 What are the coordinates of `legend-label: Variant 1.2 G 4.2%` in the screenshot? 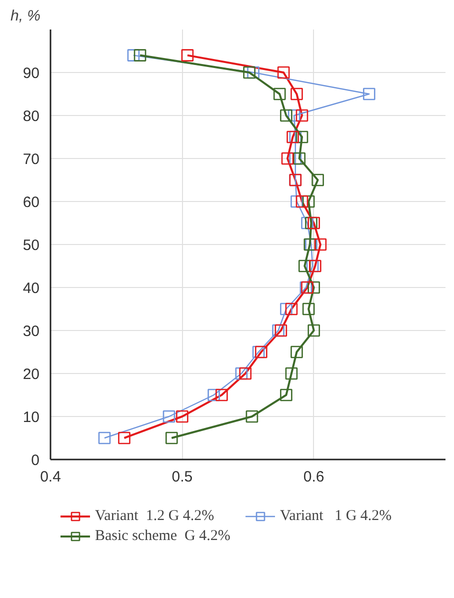 It's located at (155, 516).